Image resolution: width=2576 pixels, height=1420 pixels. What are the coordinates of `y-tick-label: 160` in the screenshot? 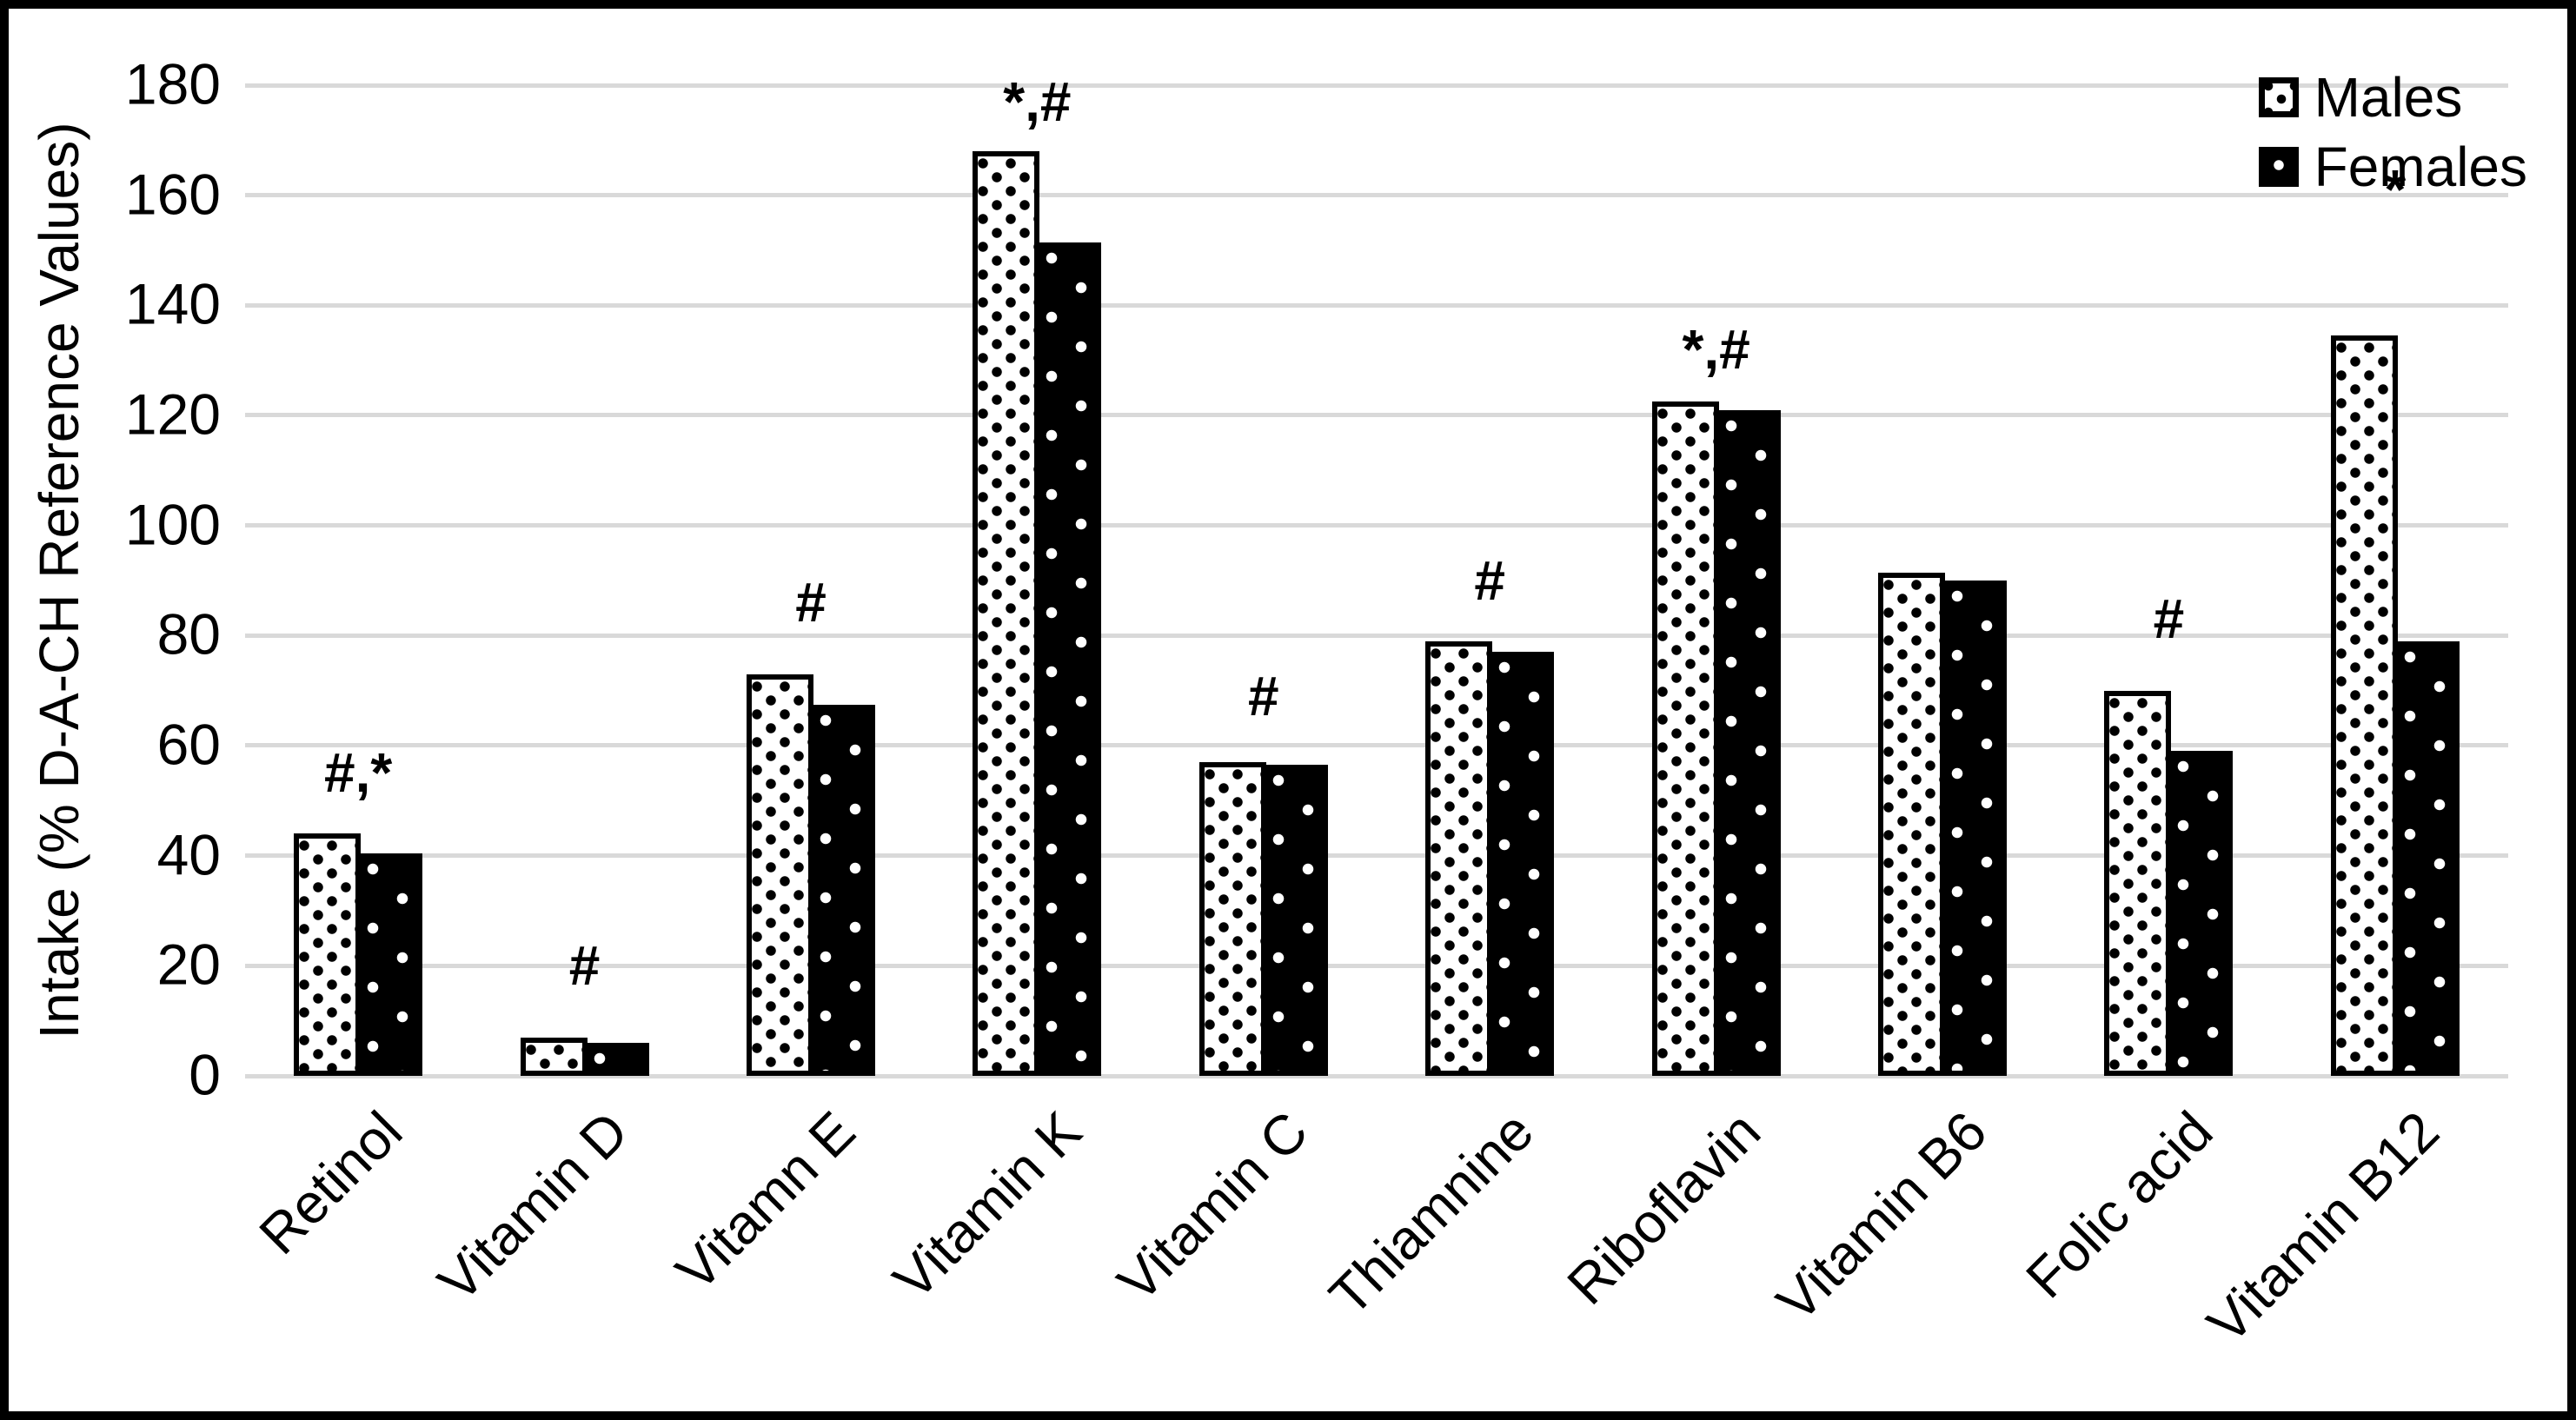 It's located at (172, 194).